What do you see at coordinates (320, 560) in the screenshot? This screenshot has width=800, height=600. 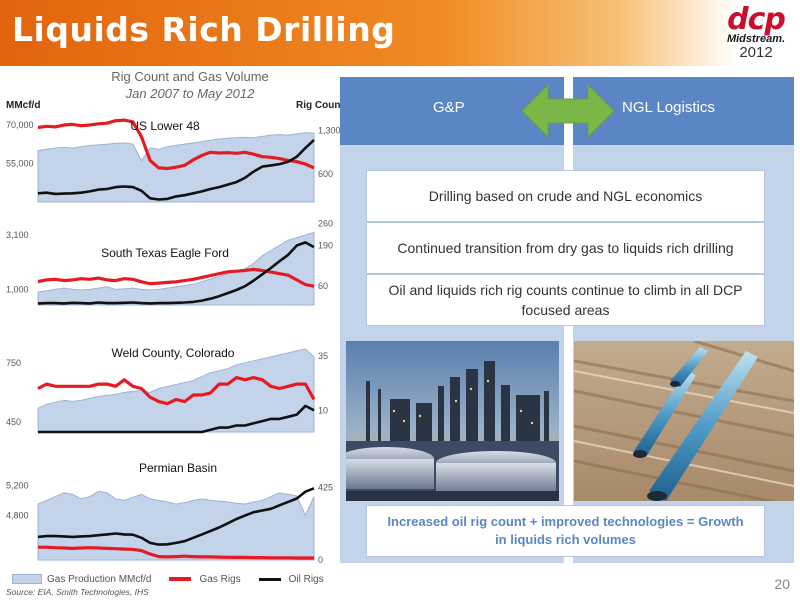 I see `right-tick-label: 0` at bounding box center [320, 560].